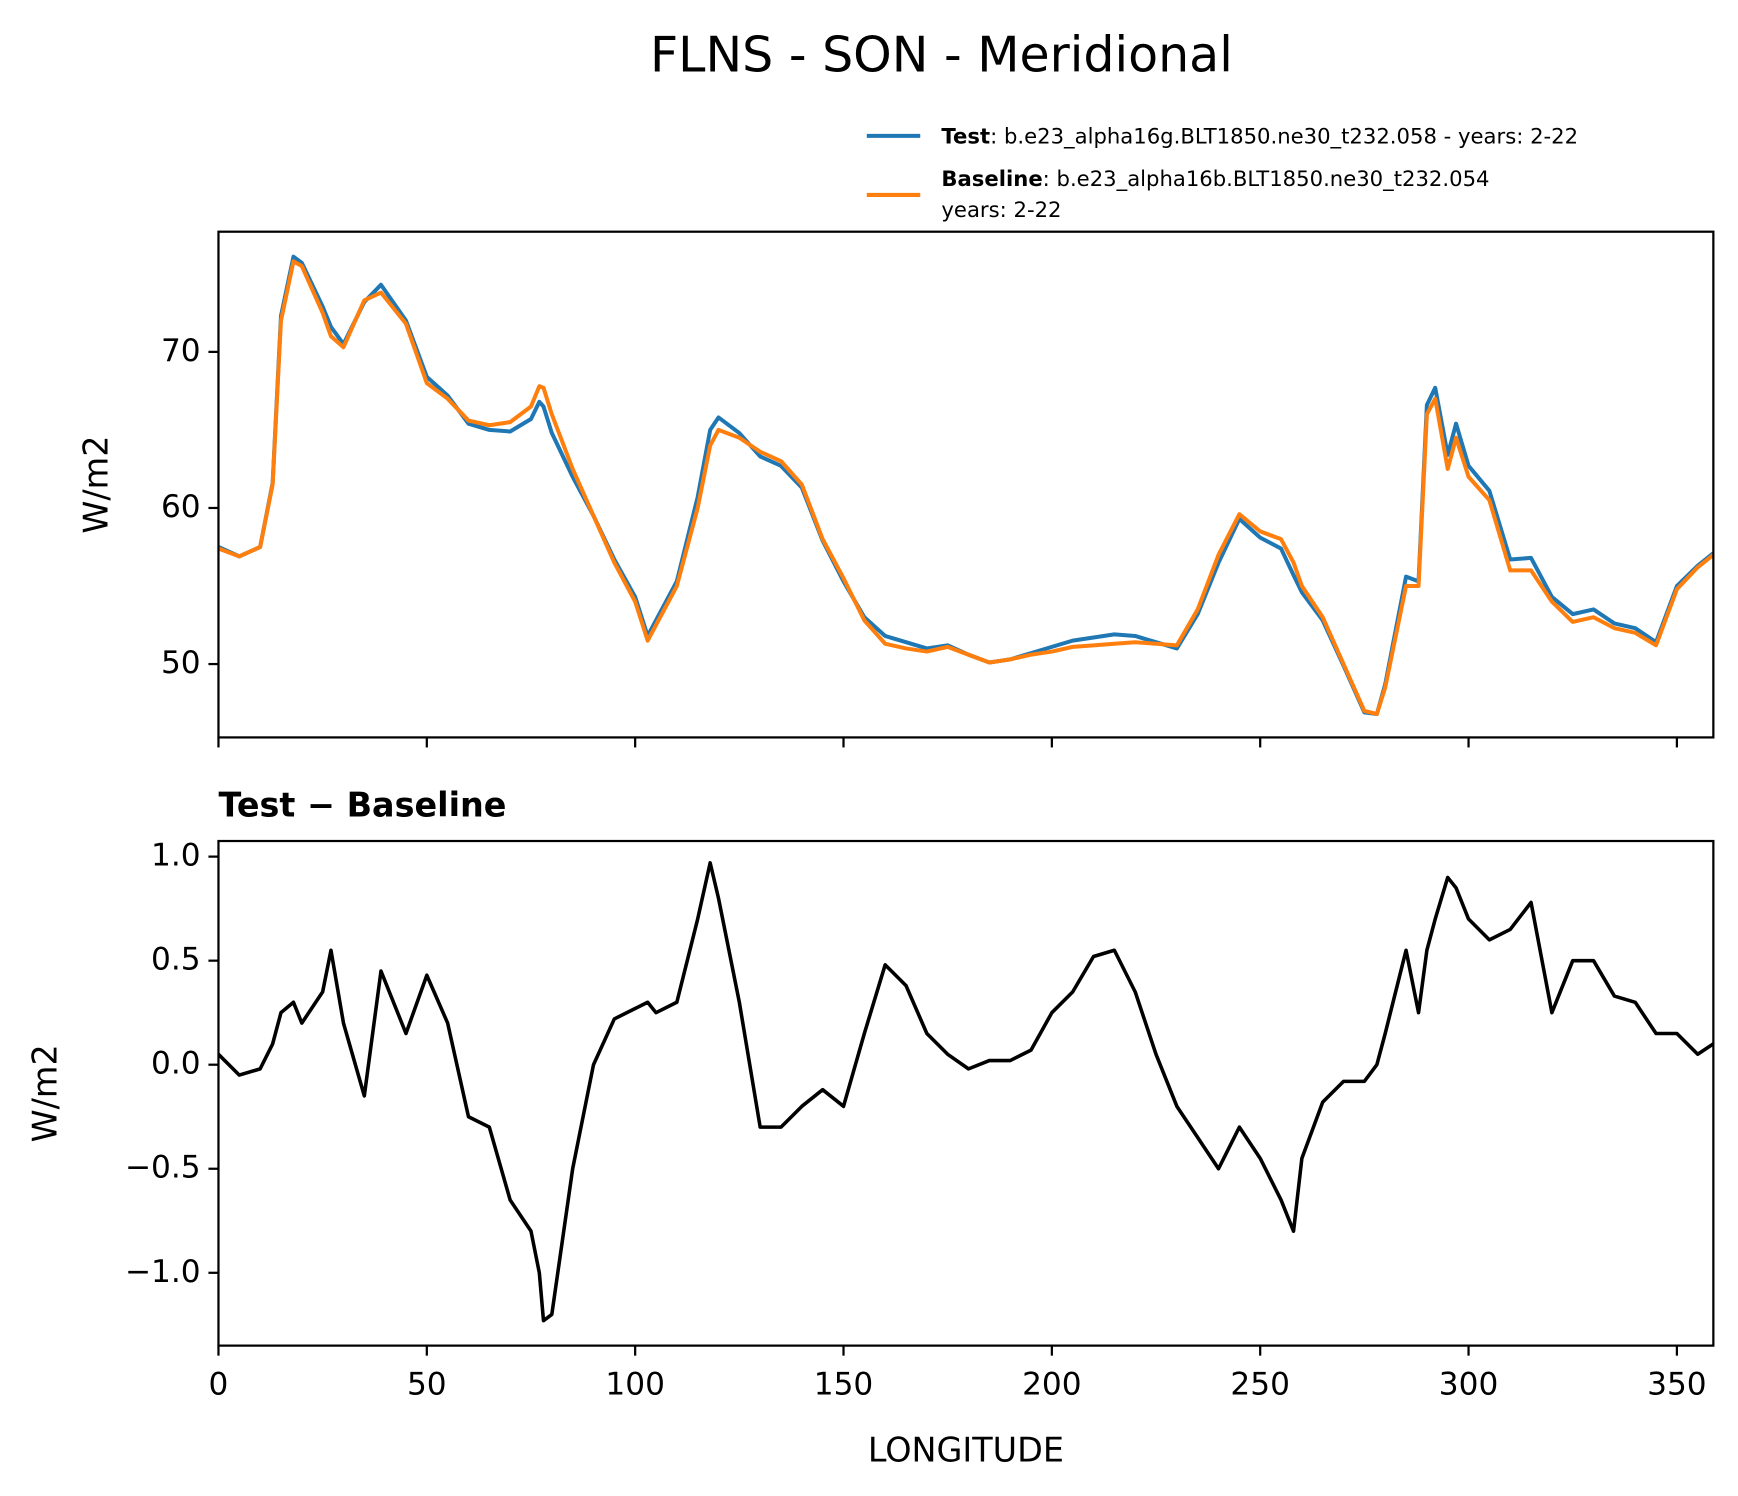  Describe the element at coordinates (1266, 178) in the screenshot. I see `legend-description: : b.e23_alpha16b.BLT1850.ne30_t232.054` at that location.